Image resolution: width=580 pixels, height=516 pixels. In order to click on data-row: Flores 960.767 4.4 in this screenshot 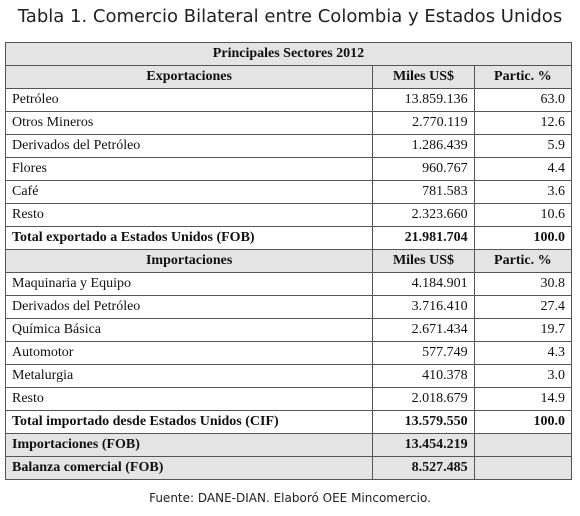, I will do `click(288, 169)`.